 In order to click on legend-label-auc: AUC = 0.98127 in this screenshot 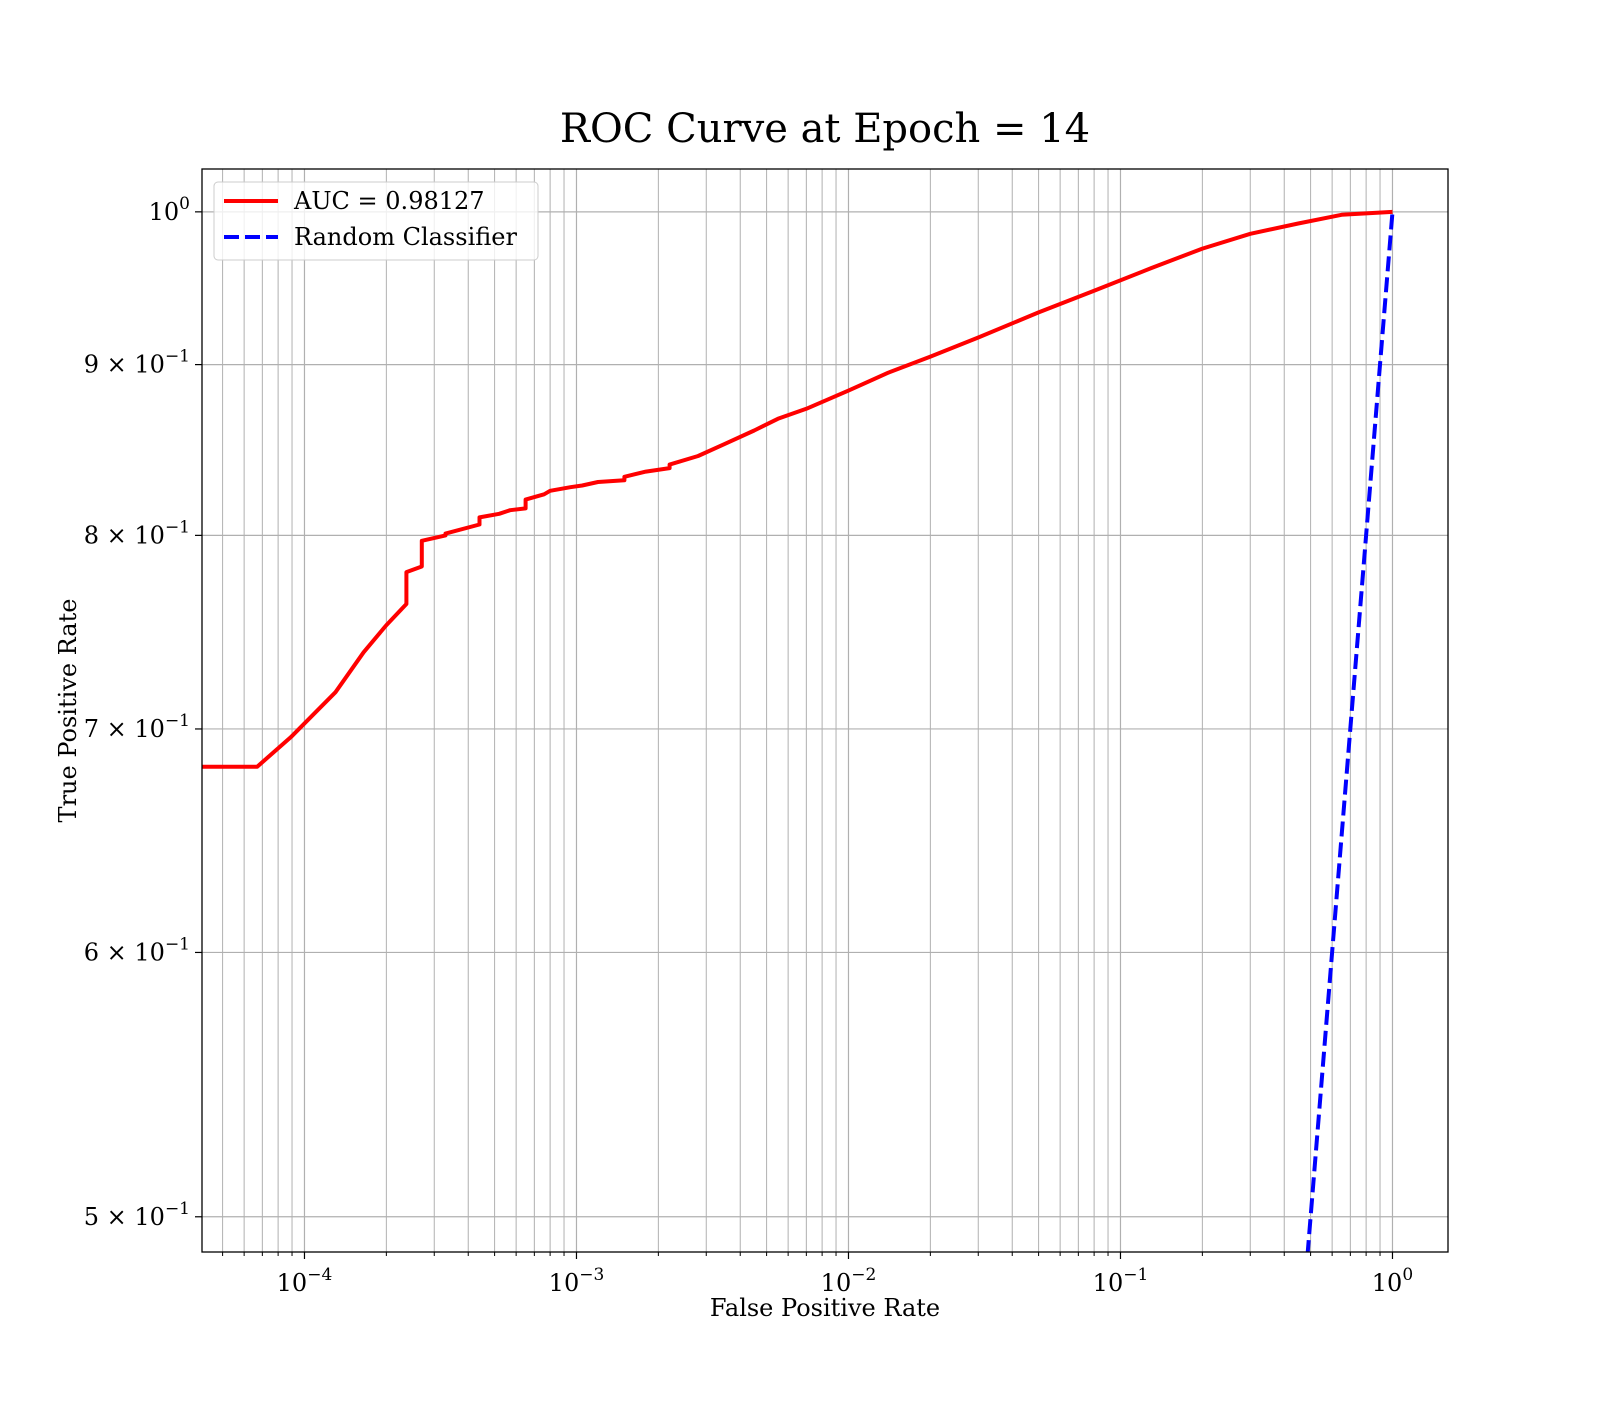, I will do `click(389, 201)`.